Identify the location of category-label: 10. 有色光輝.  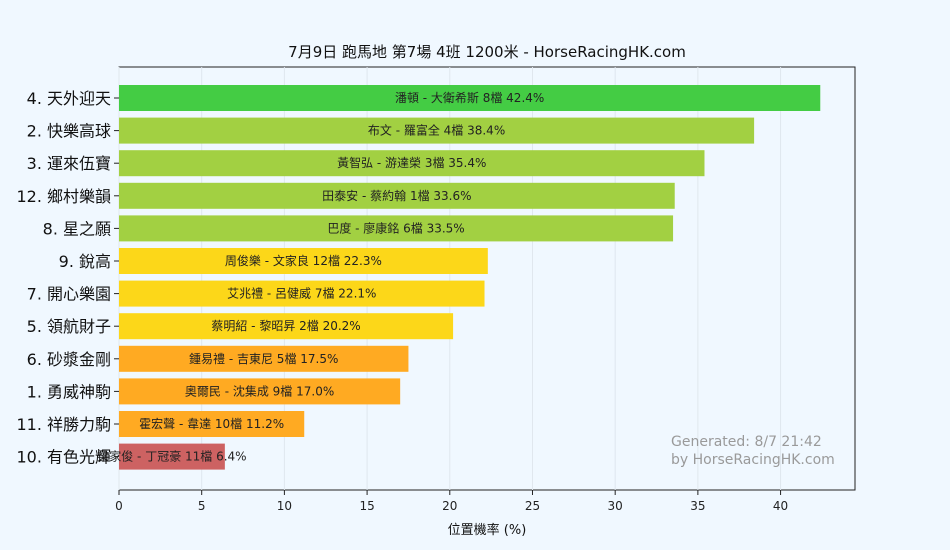
(63, 457).